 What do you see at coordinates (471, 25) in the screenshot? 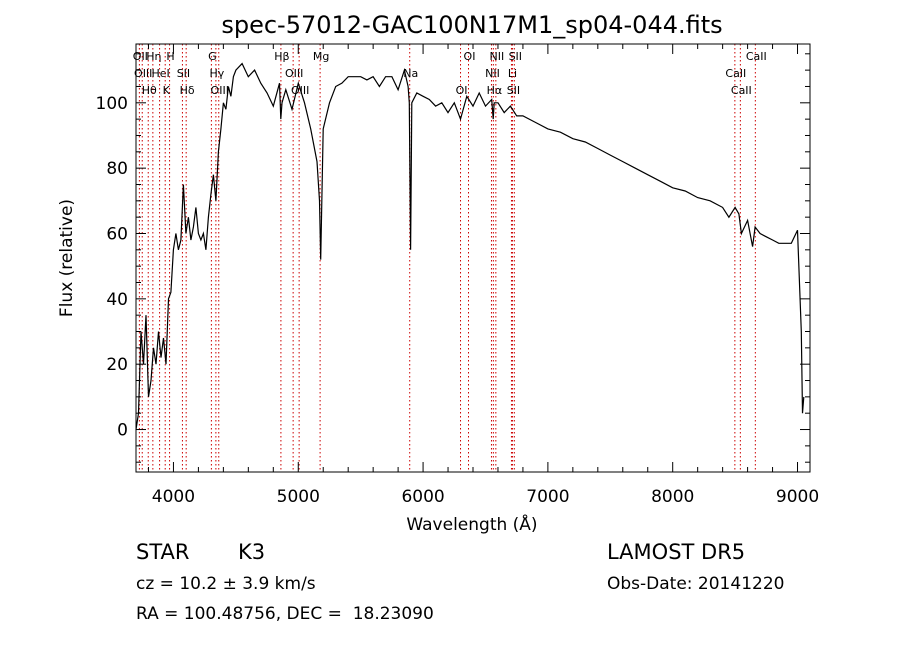
I see `chart-title: spec-57012-GAC100N17M1_sp04-044.fits` at bounding box center [471, 25].